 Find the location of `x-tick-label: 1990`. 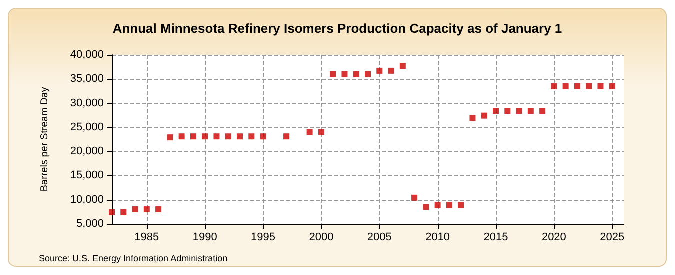

x-tick-label: 1990 is located at coordinates (205, 238).